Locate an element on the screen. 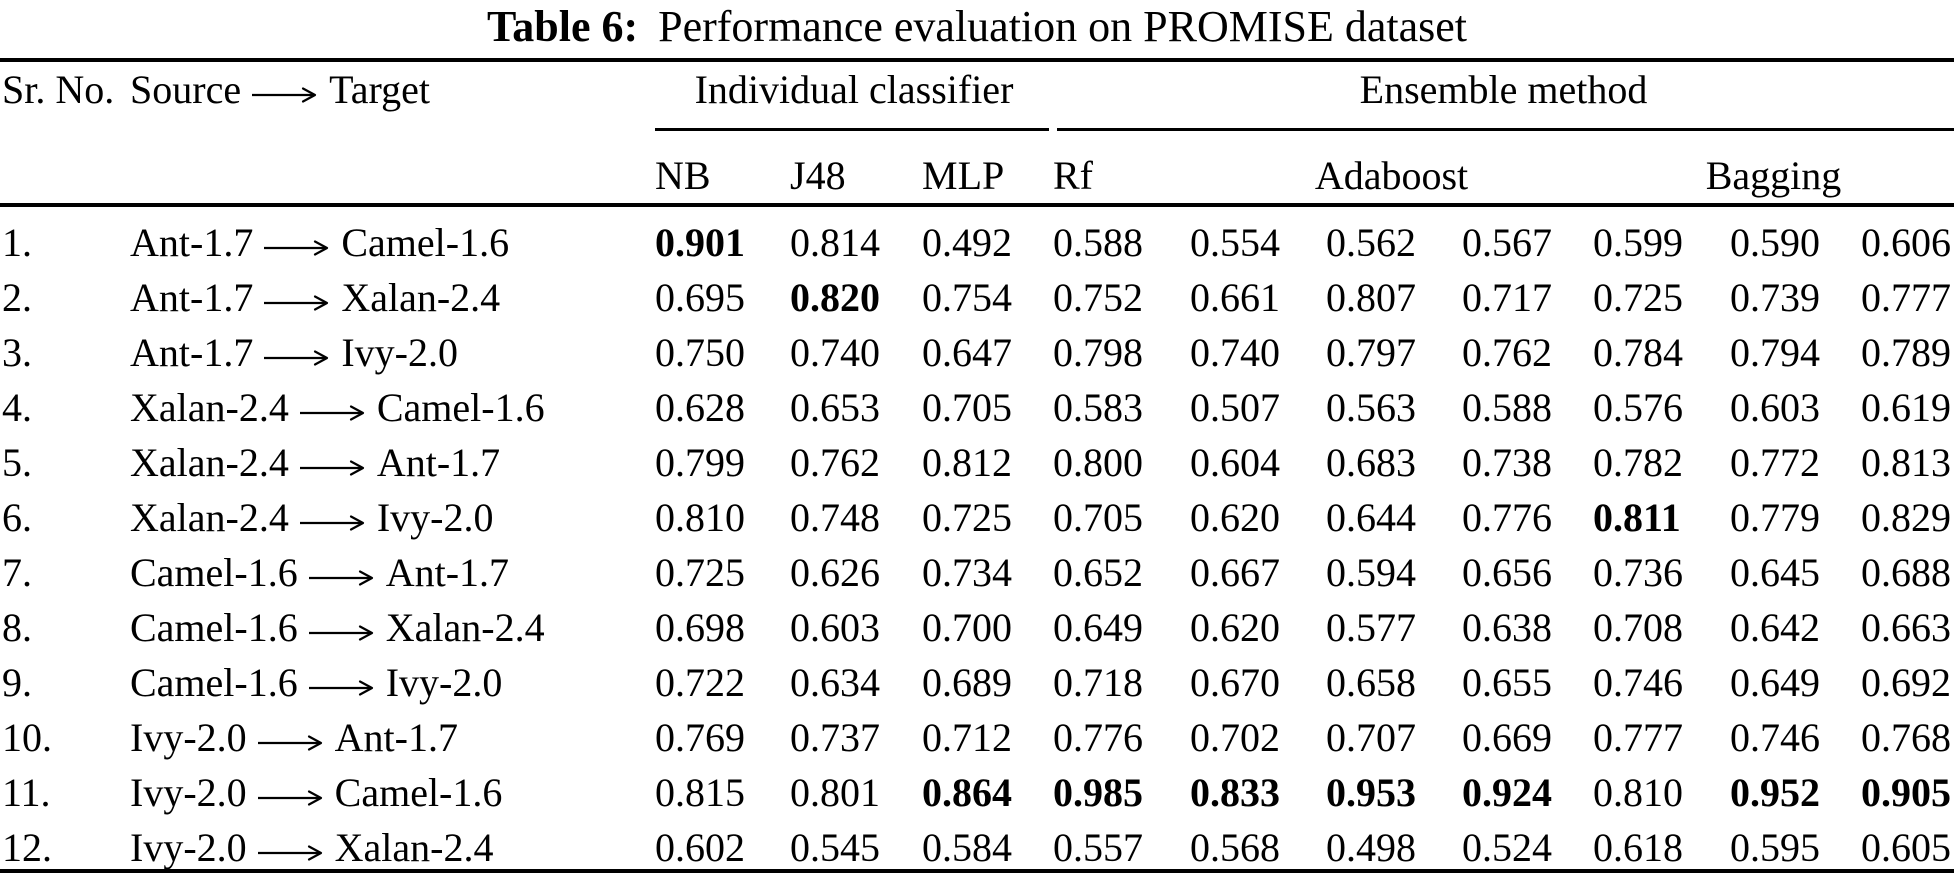  value-cell: 0.799 is located at coordinates (700, 462).